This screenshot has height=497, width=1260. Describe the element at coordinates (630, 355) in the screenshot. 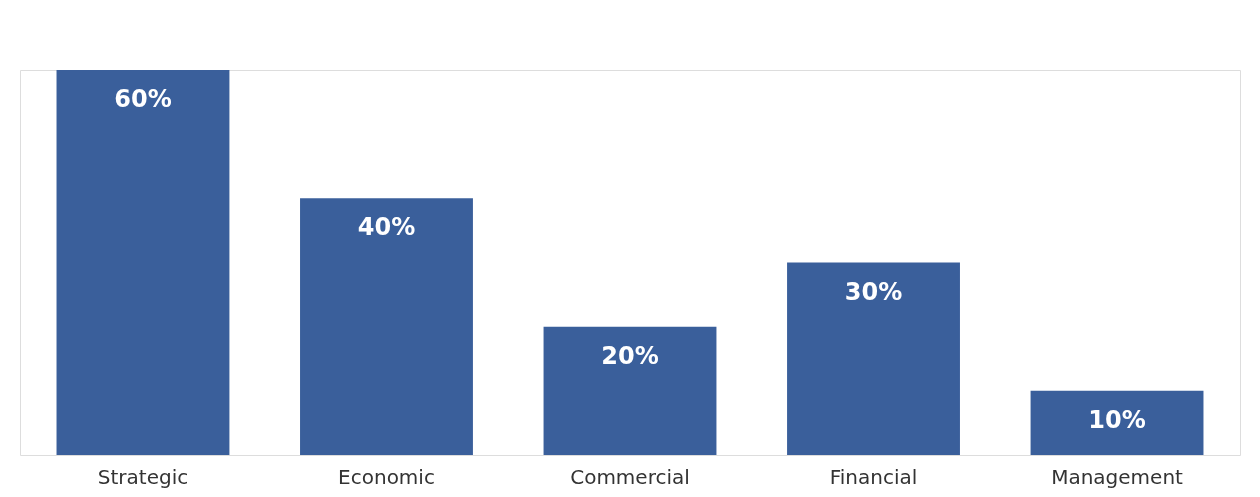

I see `data-label: 20%` at that location.